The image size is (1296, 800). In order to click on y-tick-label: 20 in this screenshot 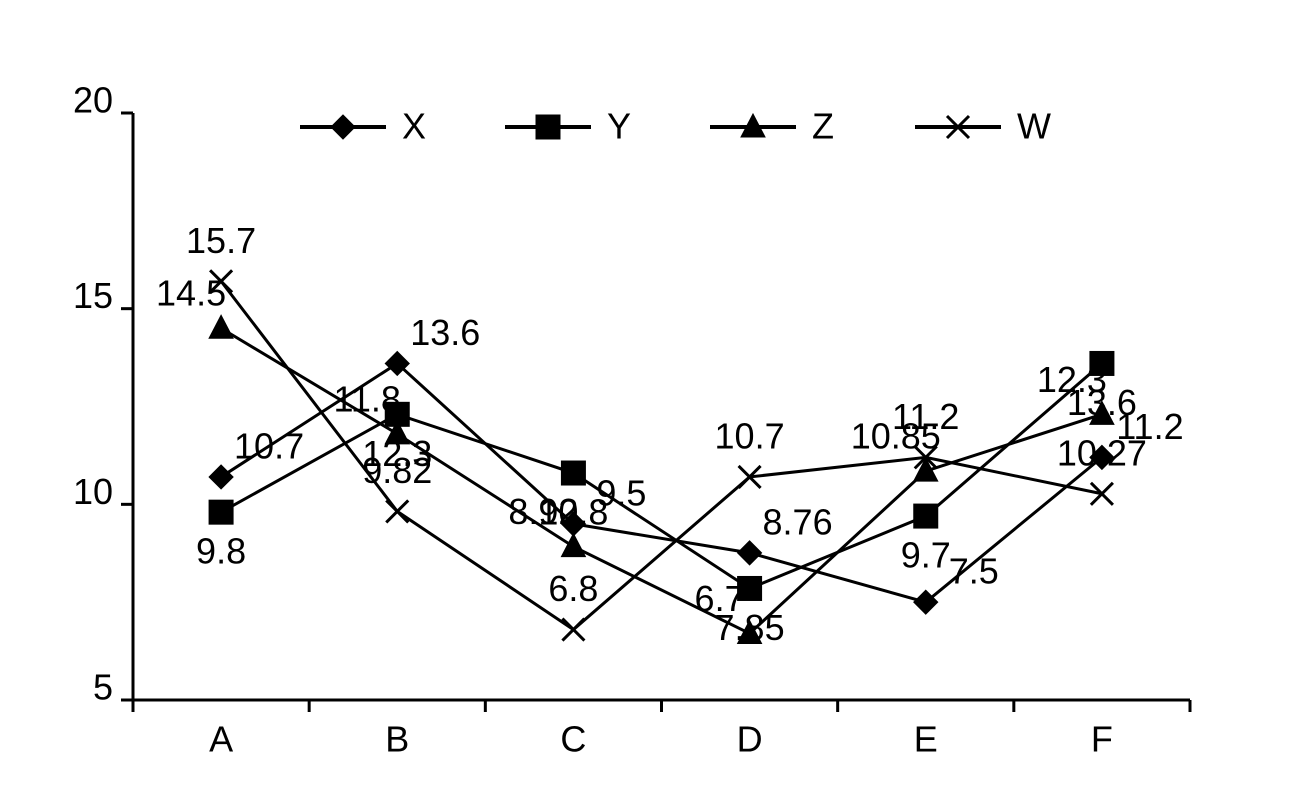, I will do `click(93, 100)`.